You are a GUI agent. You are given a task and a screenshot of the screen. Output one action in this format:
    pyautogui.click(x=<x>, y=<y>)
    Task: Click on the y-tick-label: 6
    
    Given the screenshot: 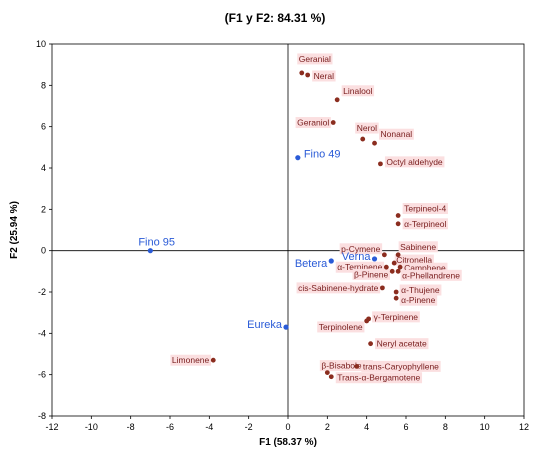 What is the action you would take?
    pyautogui.click(x=43, y=127)
    